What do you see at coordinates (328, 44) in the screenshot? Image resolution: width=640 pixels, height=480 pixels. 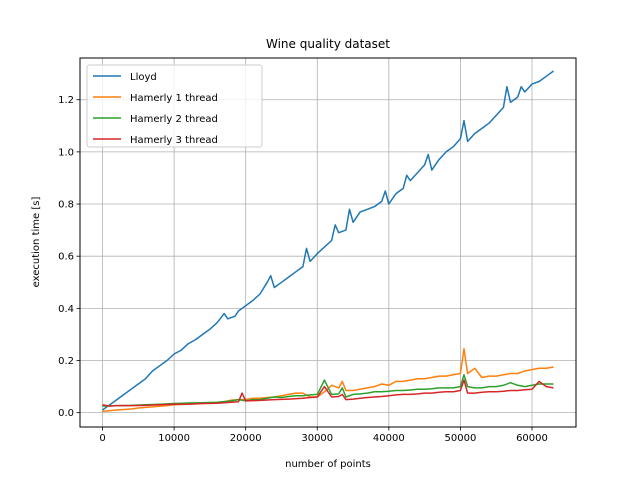 I see `chart-title: Wine quality dataset` at bounding box center [328, 44].